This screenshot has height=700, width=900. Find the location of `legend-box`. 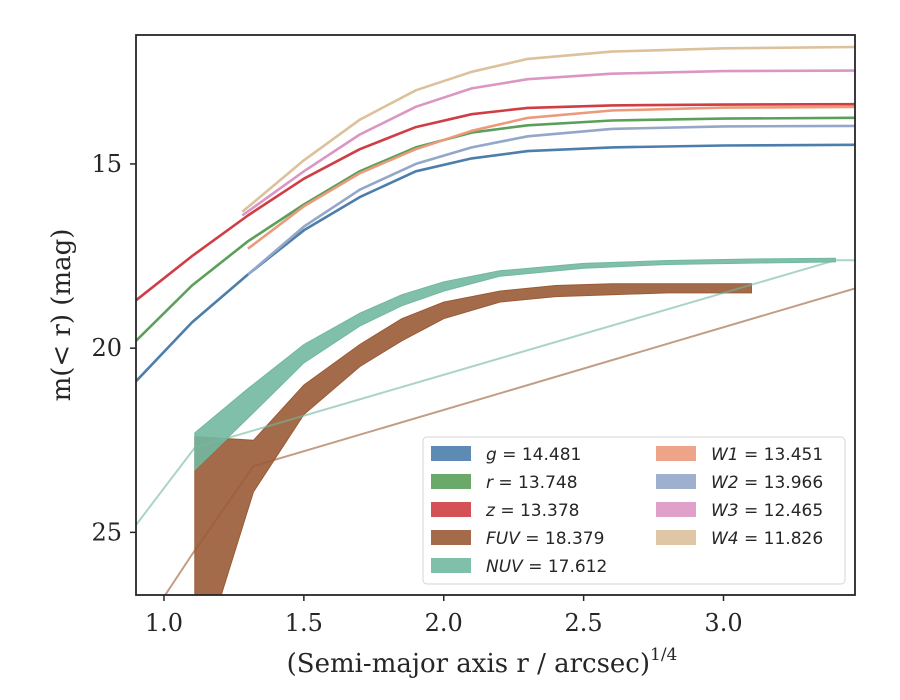

legend-box is located at coordinates (634, 510).